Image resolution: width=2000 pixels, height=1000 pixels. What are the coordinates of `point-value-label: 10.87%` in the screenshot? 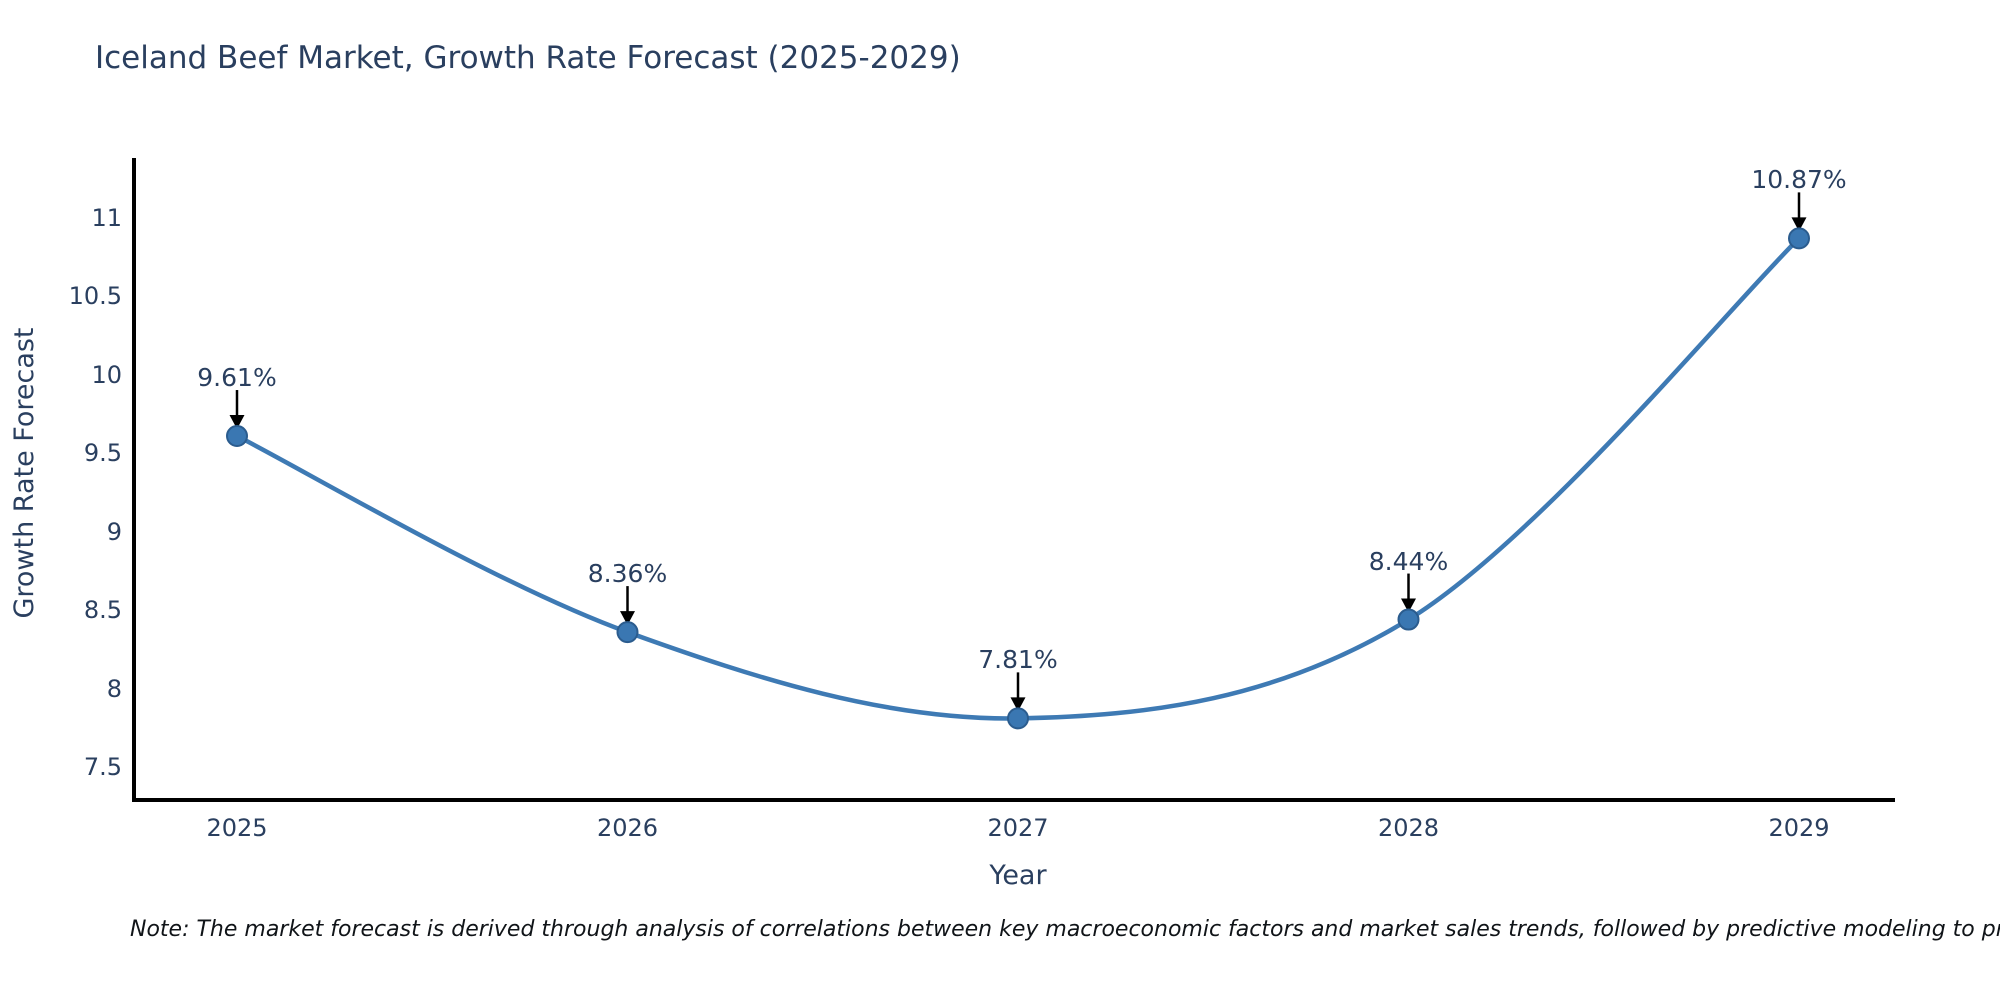 It's located at (1799, 180).